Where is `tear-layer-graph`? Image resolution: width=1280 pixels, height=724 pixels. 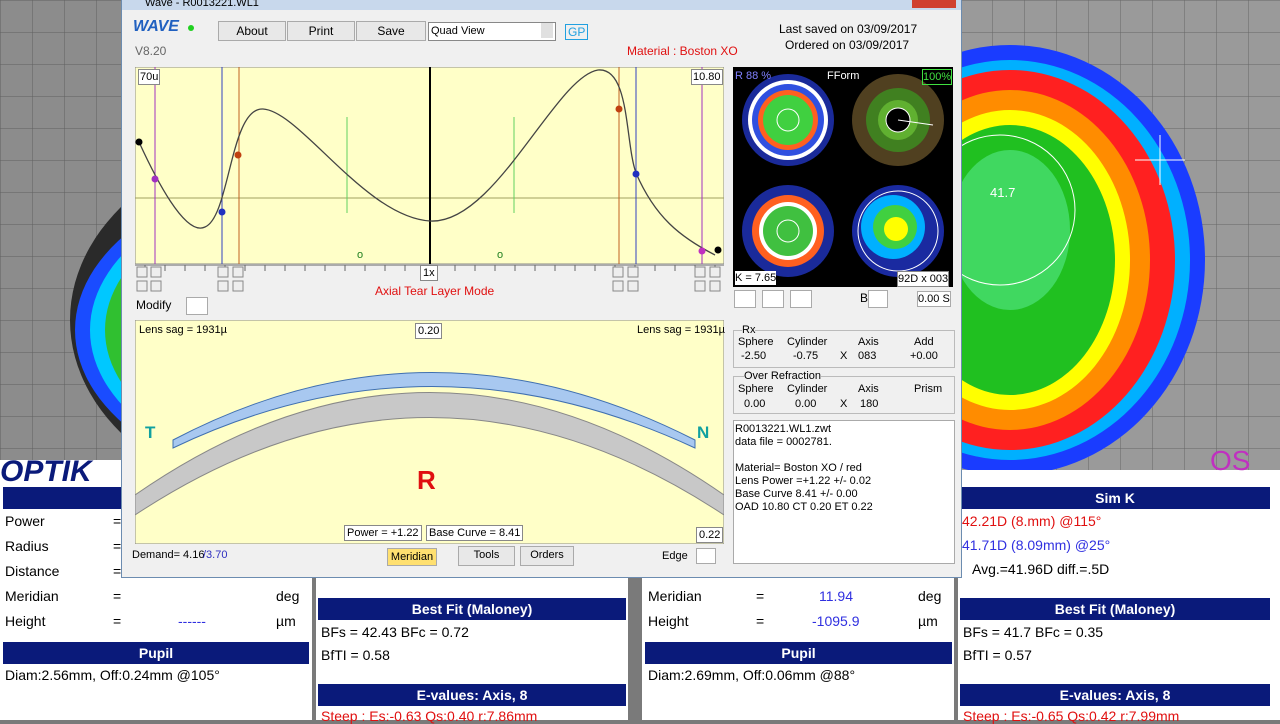
tear-layer-graph is located at coordinates (429, 165).